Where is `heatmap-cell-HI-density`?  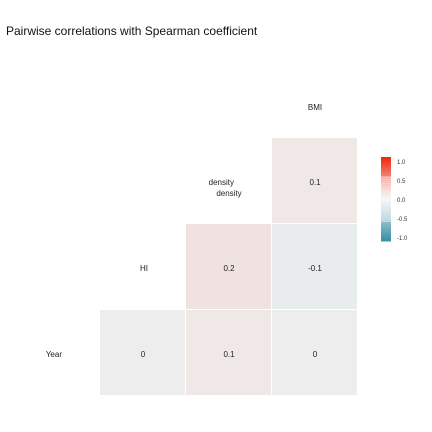 heatmap-cell-HI-density is located at coordinates (228, 266).